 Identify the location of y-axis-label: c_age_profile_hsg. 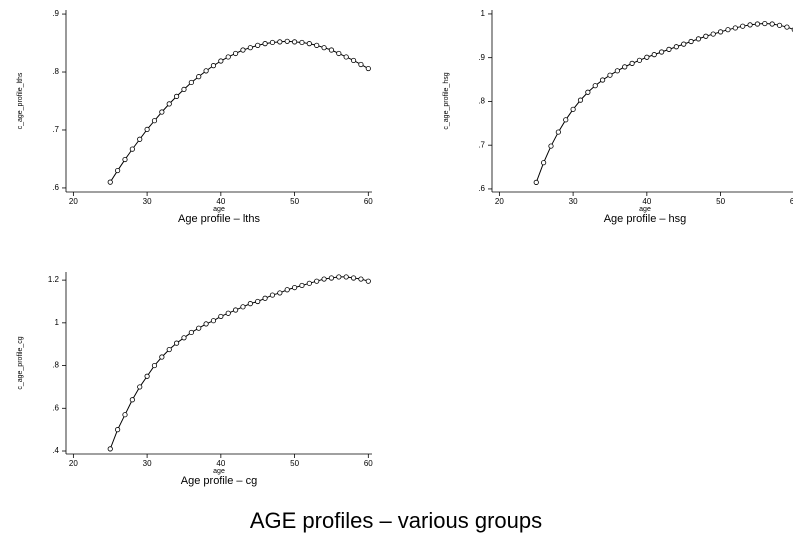
(446, 100).